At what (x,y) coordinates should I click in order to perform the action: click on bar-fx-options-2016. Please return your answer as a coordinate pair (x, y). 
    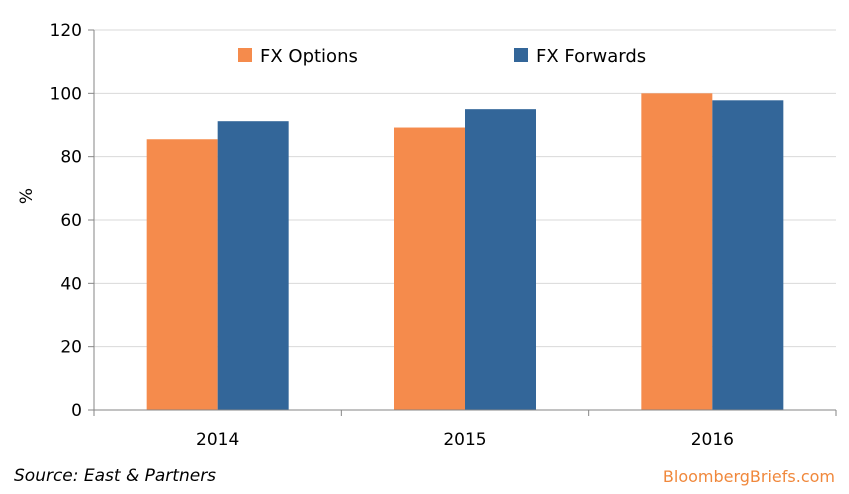
    Looking at the image, I should click on (677, 251).